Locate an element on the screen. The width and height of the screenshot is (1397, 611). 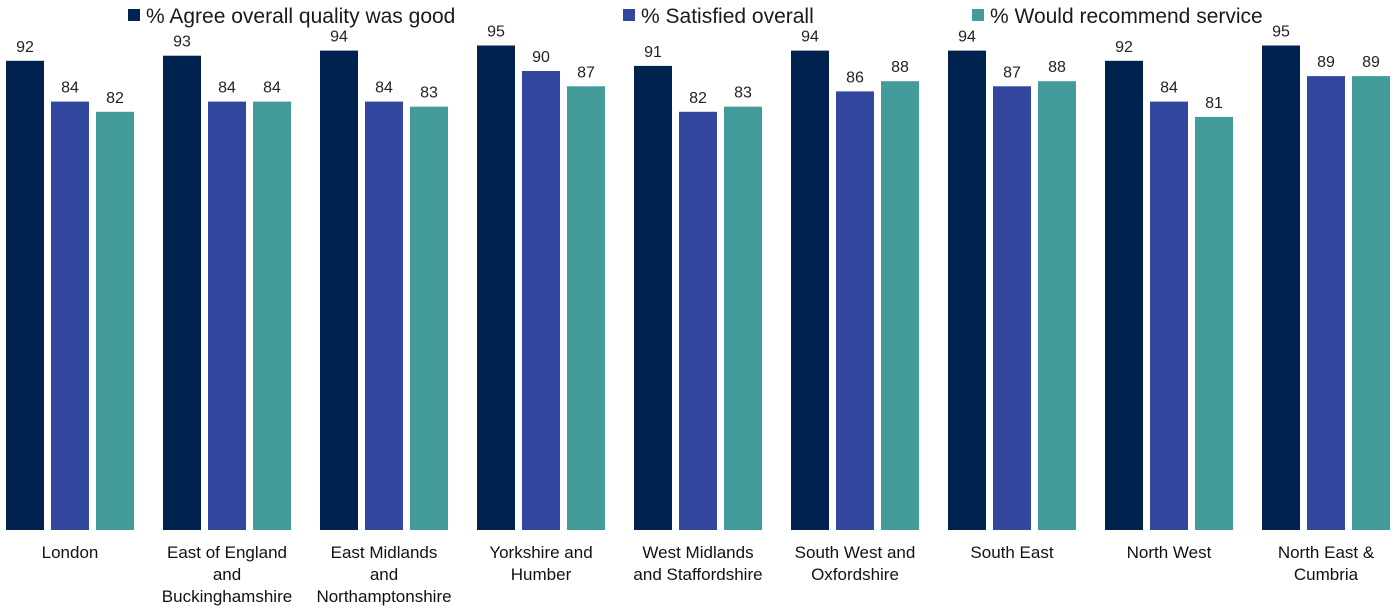
legend-item: % Agree overall quality was good is located at coordinates (291, 16).